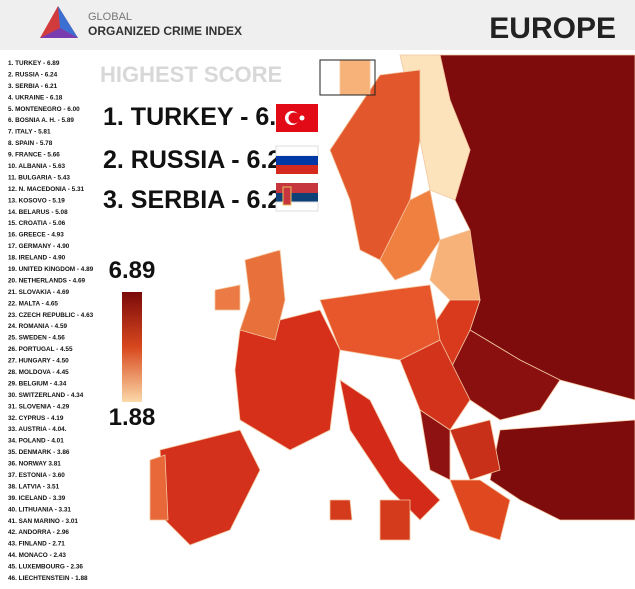 The image size is (635, 589). Describe the element at coordinates (30, 143) in the screenshot. I see `ranking-item: 8. SPAIN - 5.78` at that location.